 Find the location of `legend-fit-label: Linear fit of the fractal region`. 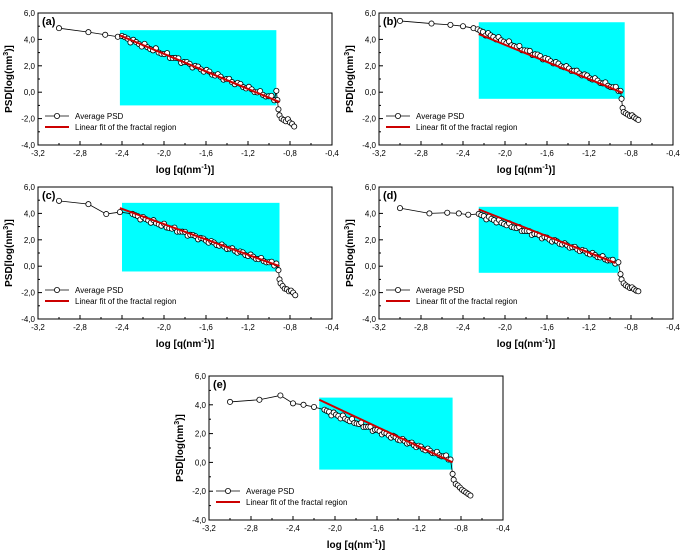

legend-fit-label: Linear fit of the fractal region is located at coordinates (296, 502).